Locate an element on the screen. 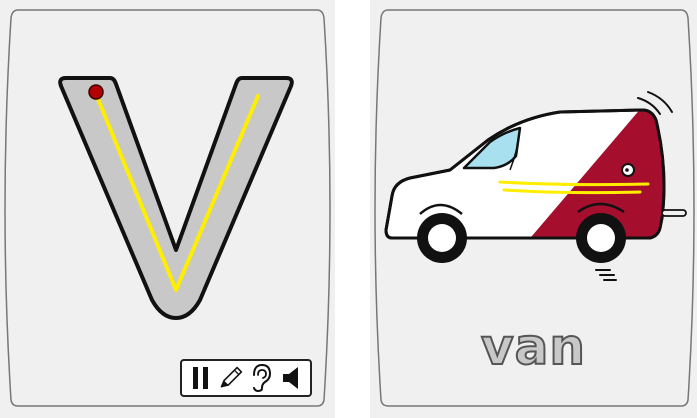  van-front-wheel is located at coordinates (442, 238).